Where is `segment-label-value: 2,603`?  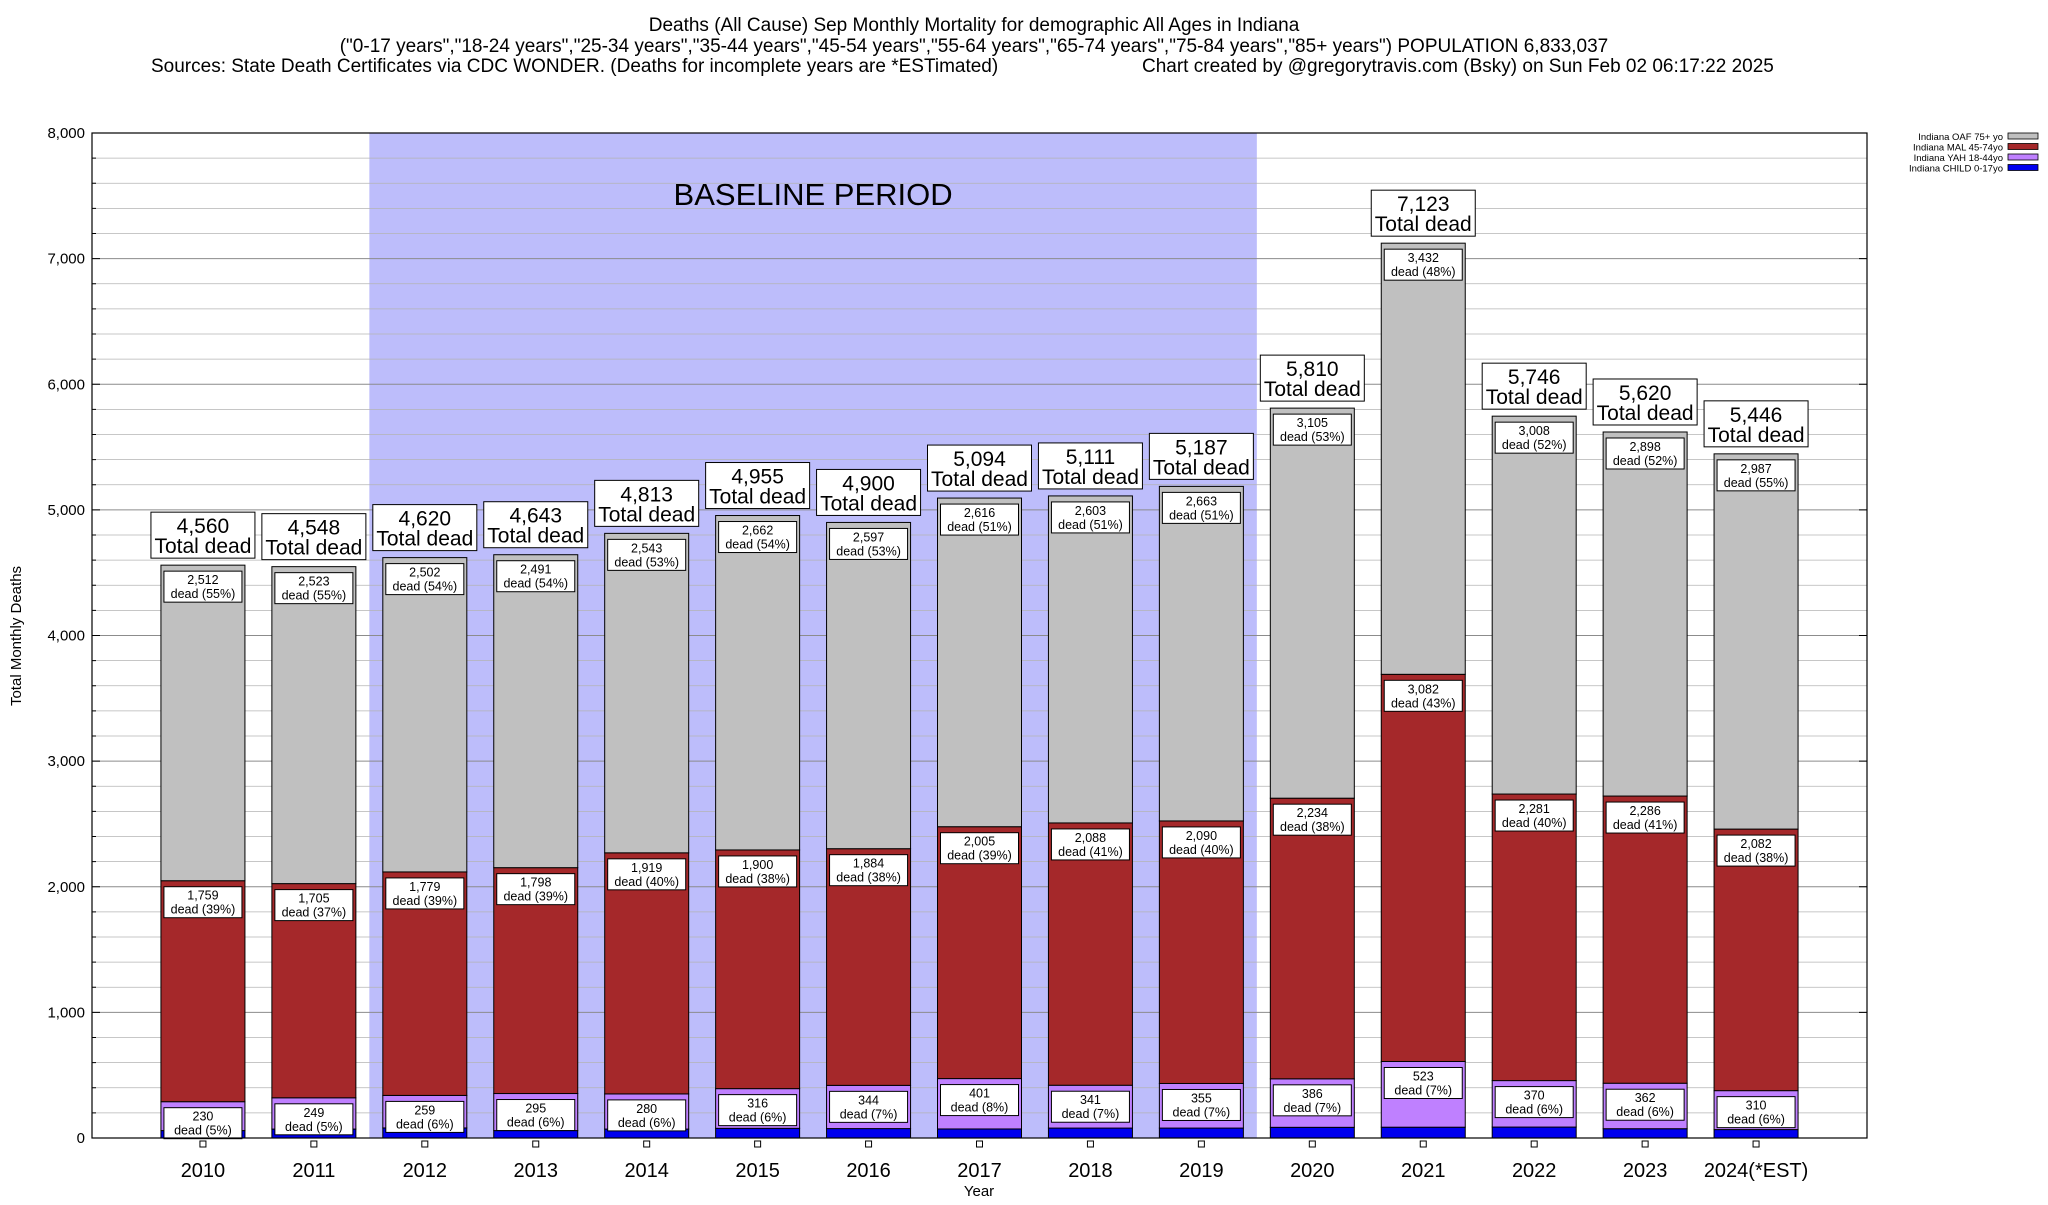
segment-label-value: 2,603 is located at coordinates (1090, 511).